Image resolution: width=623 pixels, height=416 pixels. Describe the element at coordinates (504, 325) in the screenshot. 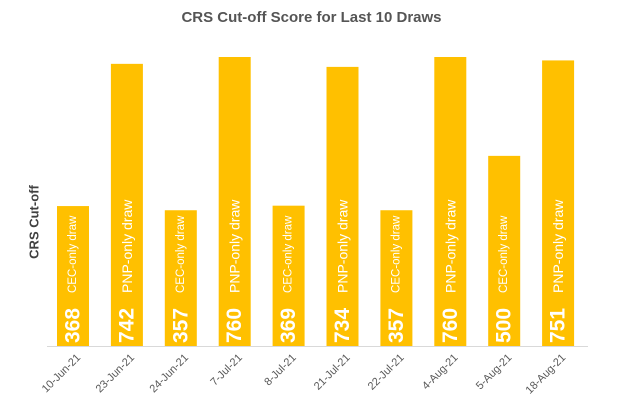

I see `data-label: 500` at that location.